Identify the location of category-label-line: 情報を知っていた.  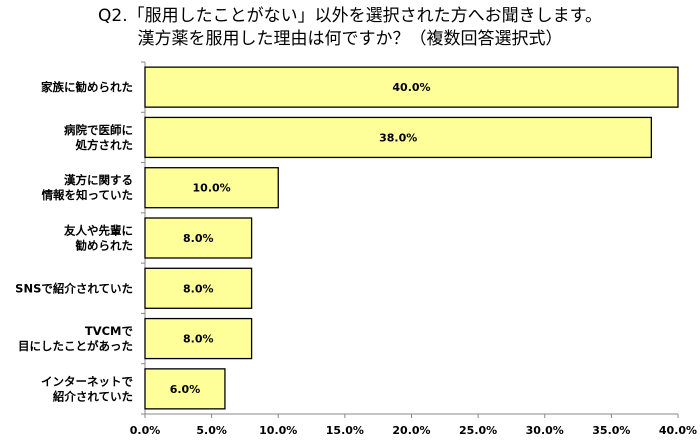
(87, 195).